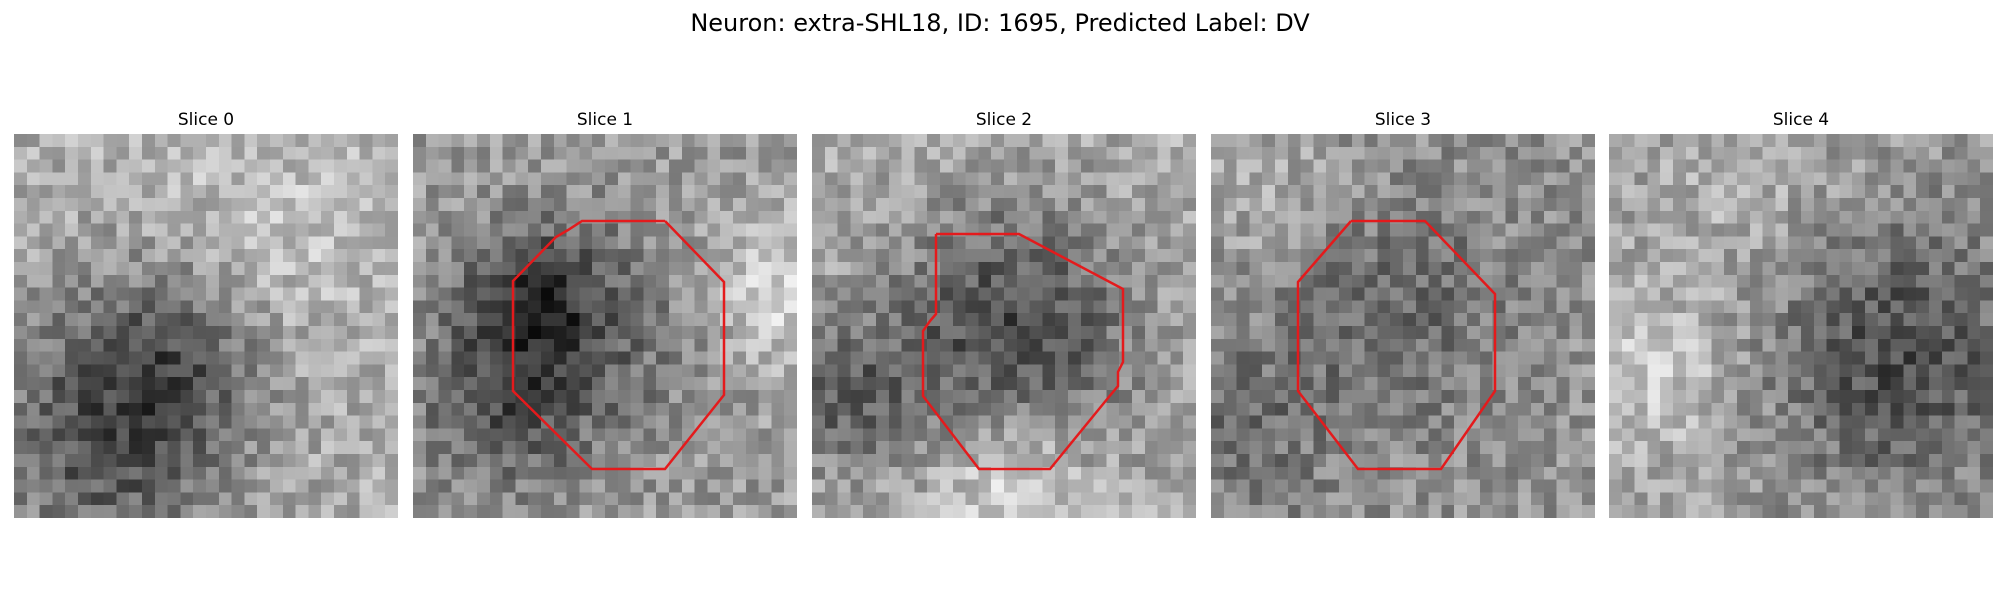 The width and height of the screenshot is (2000, 600). I want to click on slice-title: Slice 0, so click(206, 120).